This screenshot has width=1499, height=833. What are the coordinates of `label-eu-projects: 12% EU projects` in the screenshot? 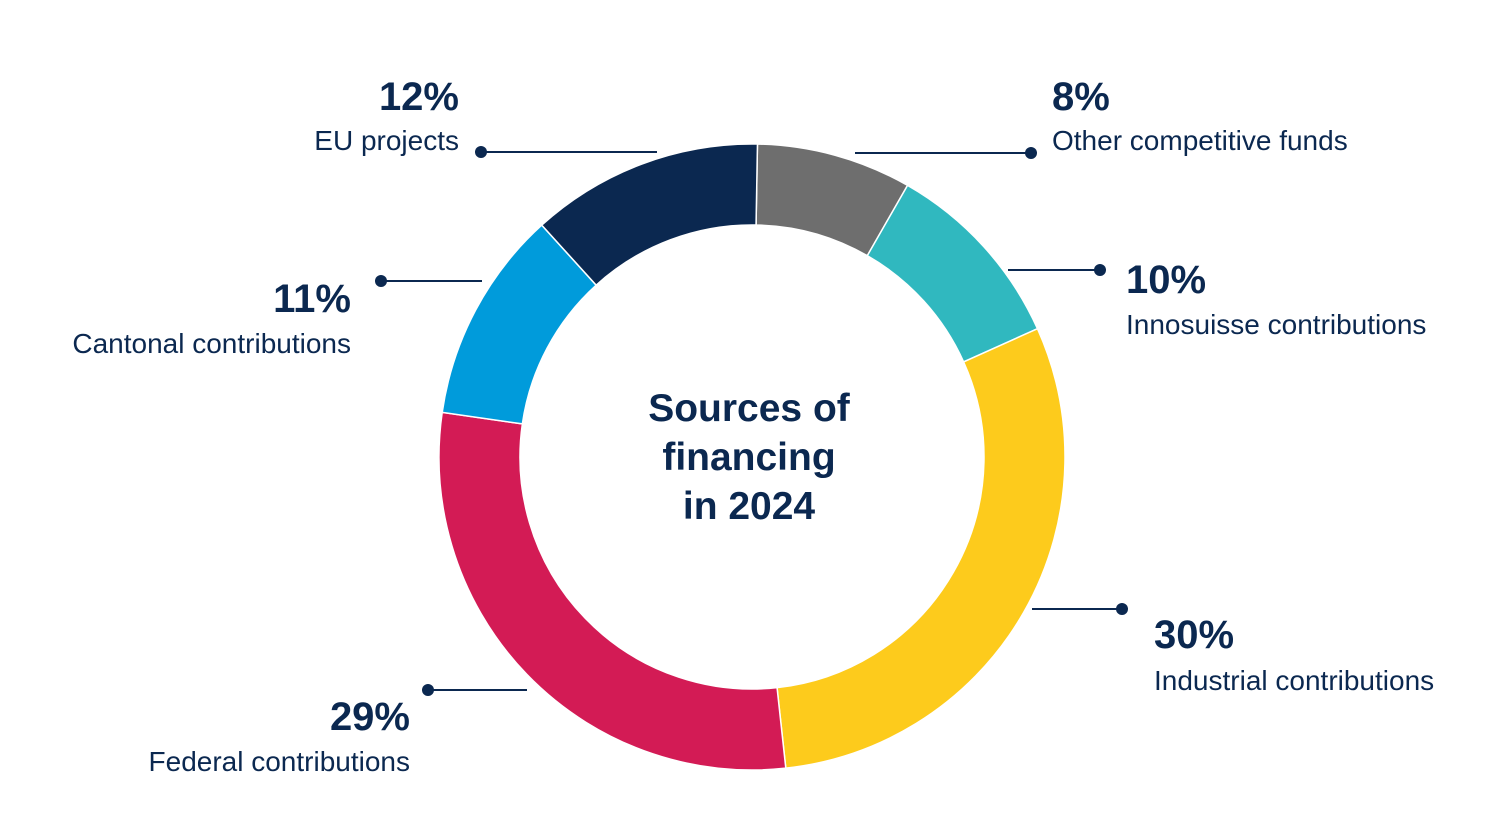 It's located at (386, 115).